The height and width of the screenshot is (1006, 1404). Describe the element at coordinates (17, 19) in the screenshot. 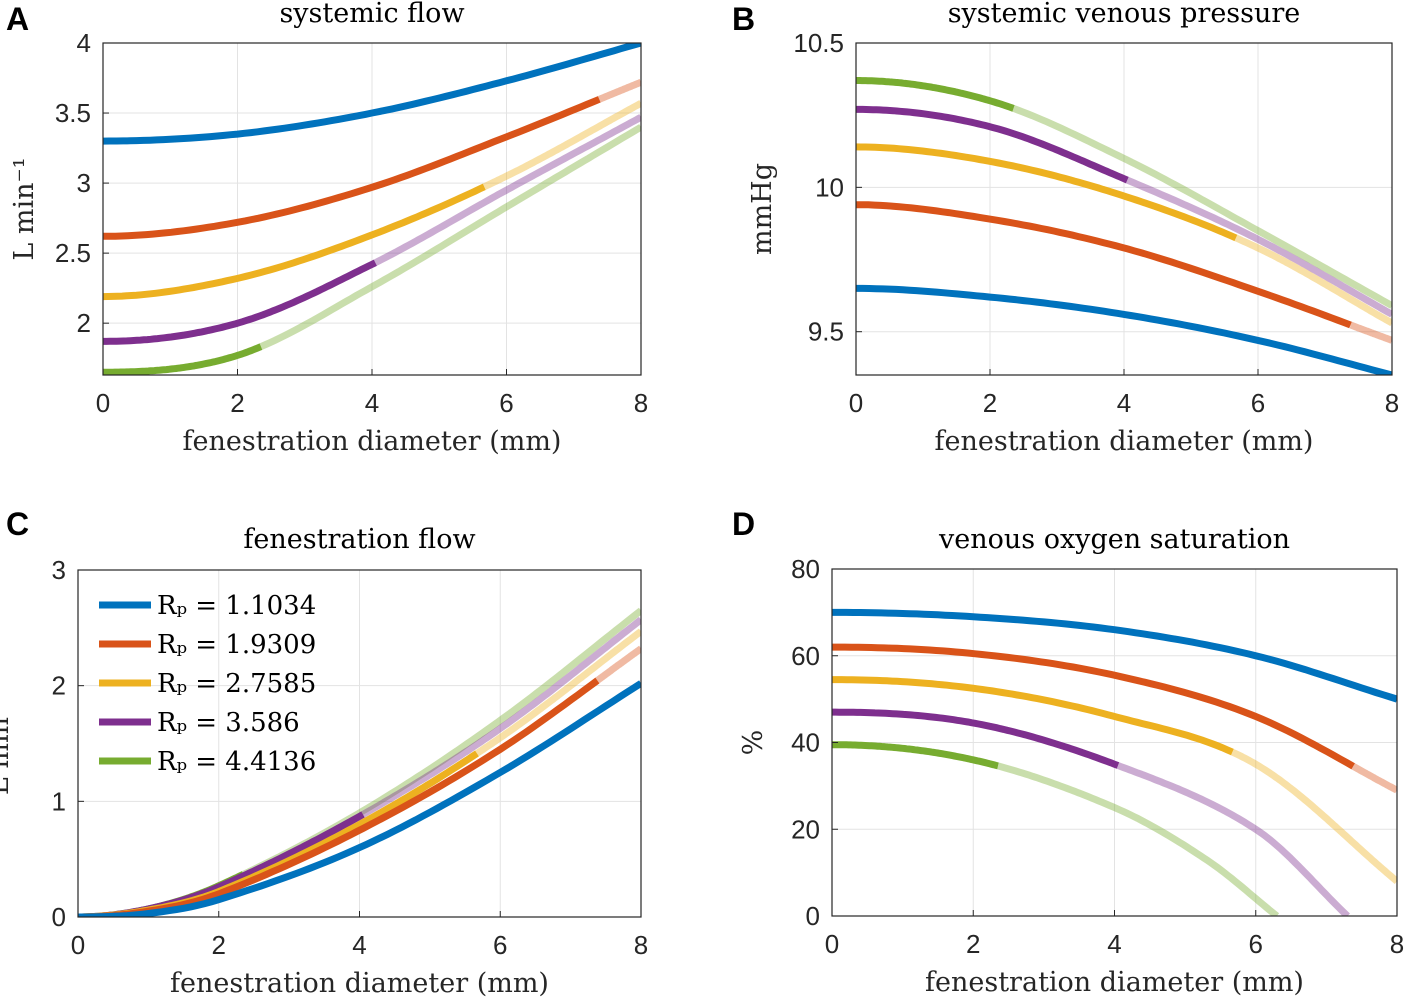

I see `panel-letter: A` at that location.